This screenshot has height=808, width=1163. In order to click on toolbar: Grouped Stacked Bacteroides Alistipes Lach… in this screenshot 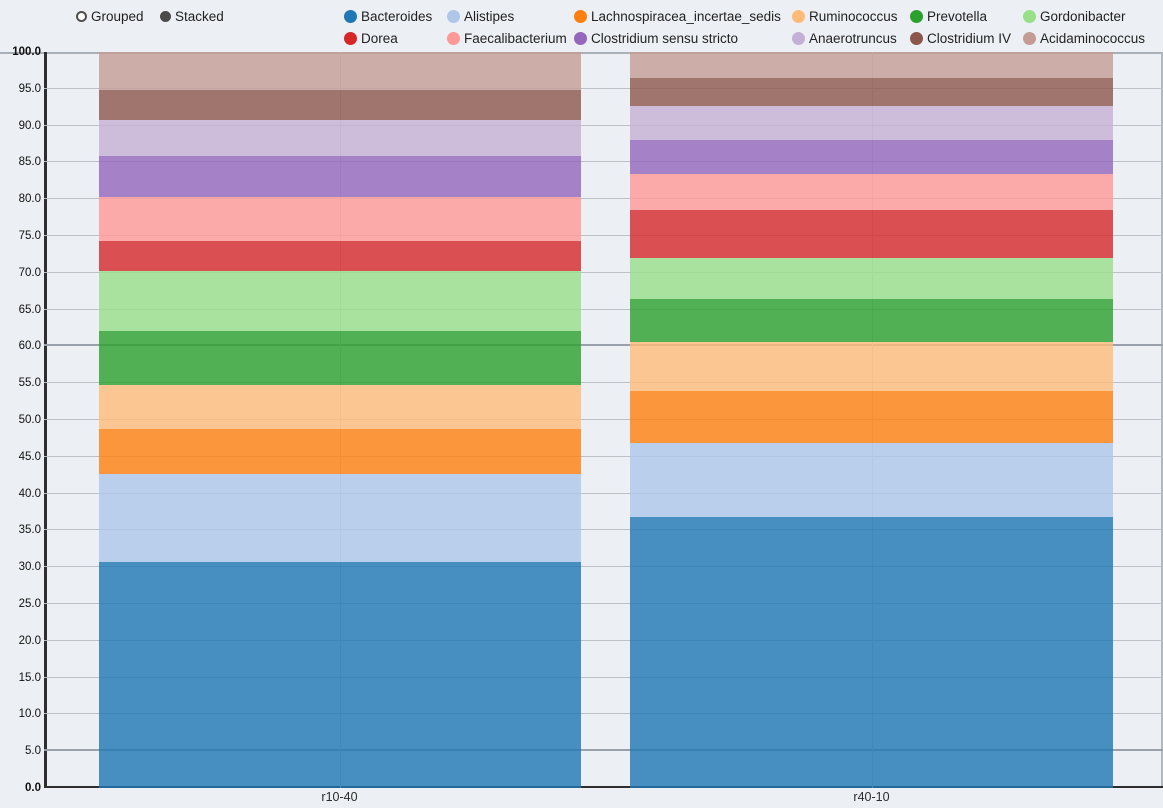, I will do `click(581, 26)`.